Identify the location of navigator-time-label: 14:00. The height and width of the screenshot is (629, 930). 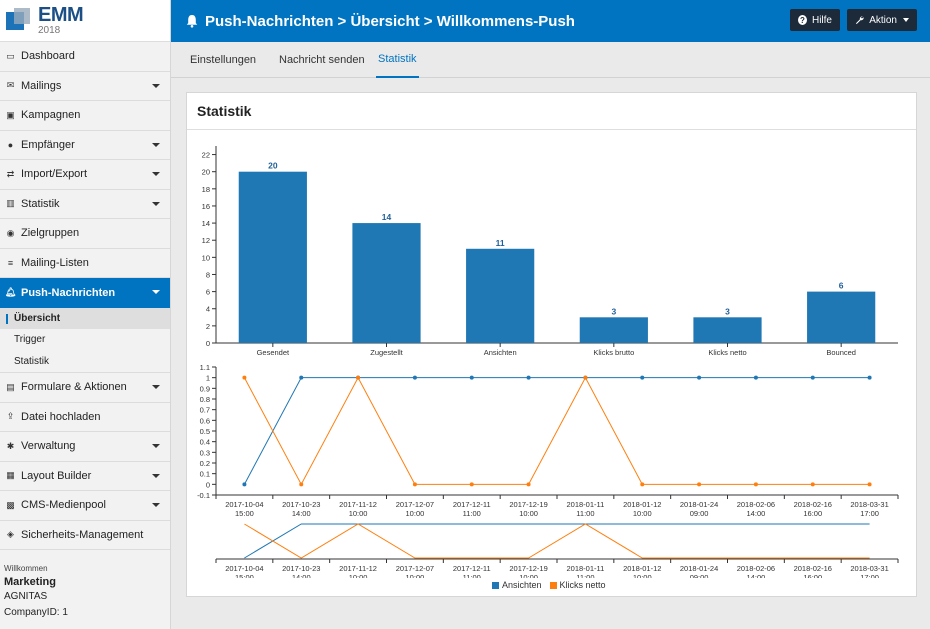
(301, 575).